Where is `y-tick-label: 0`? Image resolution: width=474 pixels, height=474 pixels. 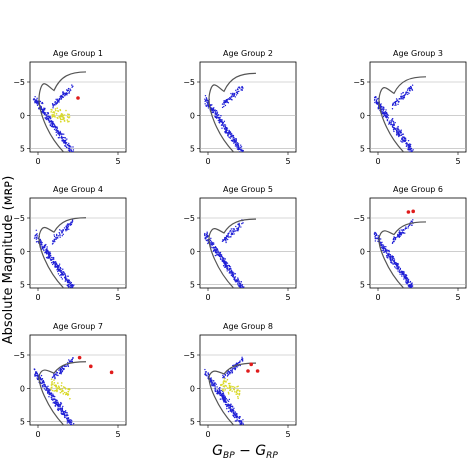 y-tick-label: 0 is located at coordinates (362, 251).